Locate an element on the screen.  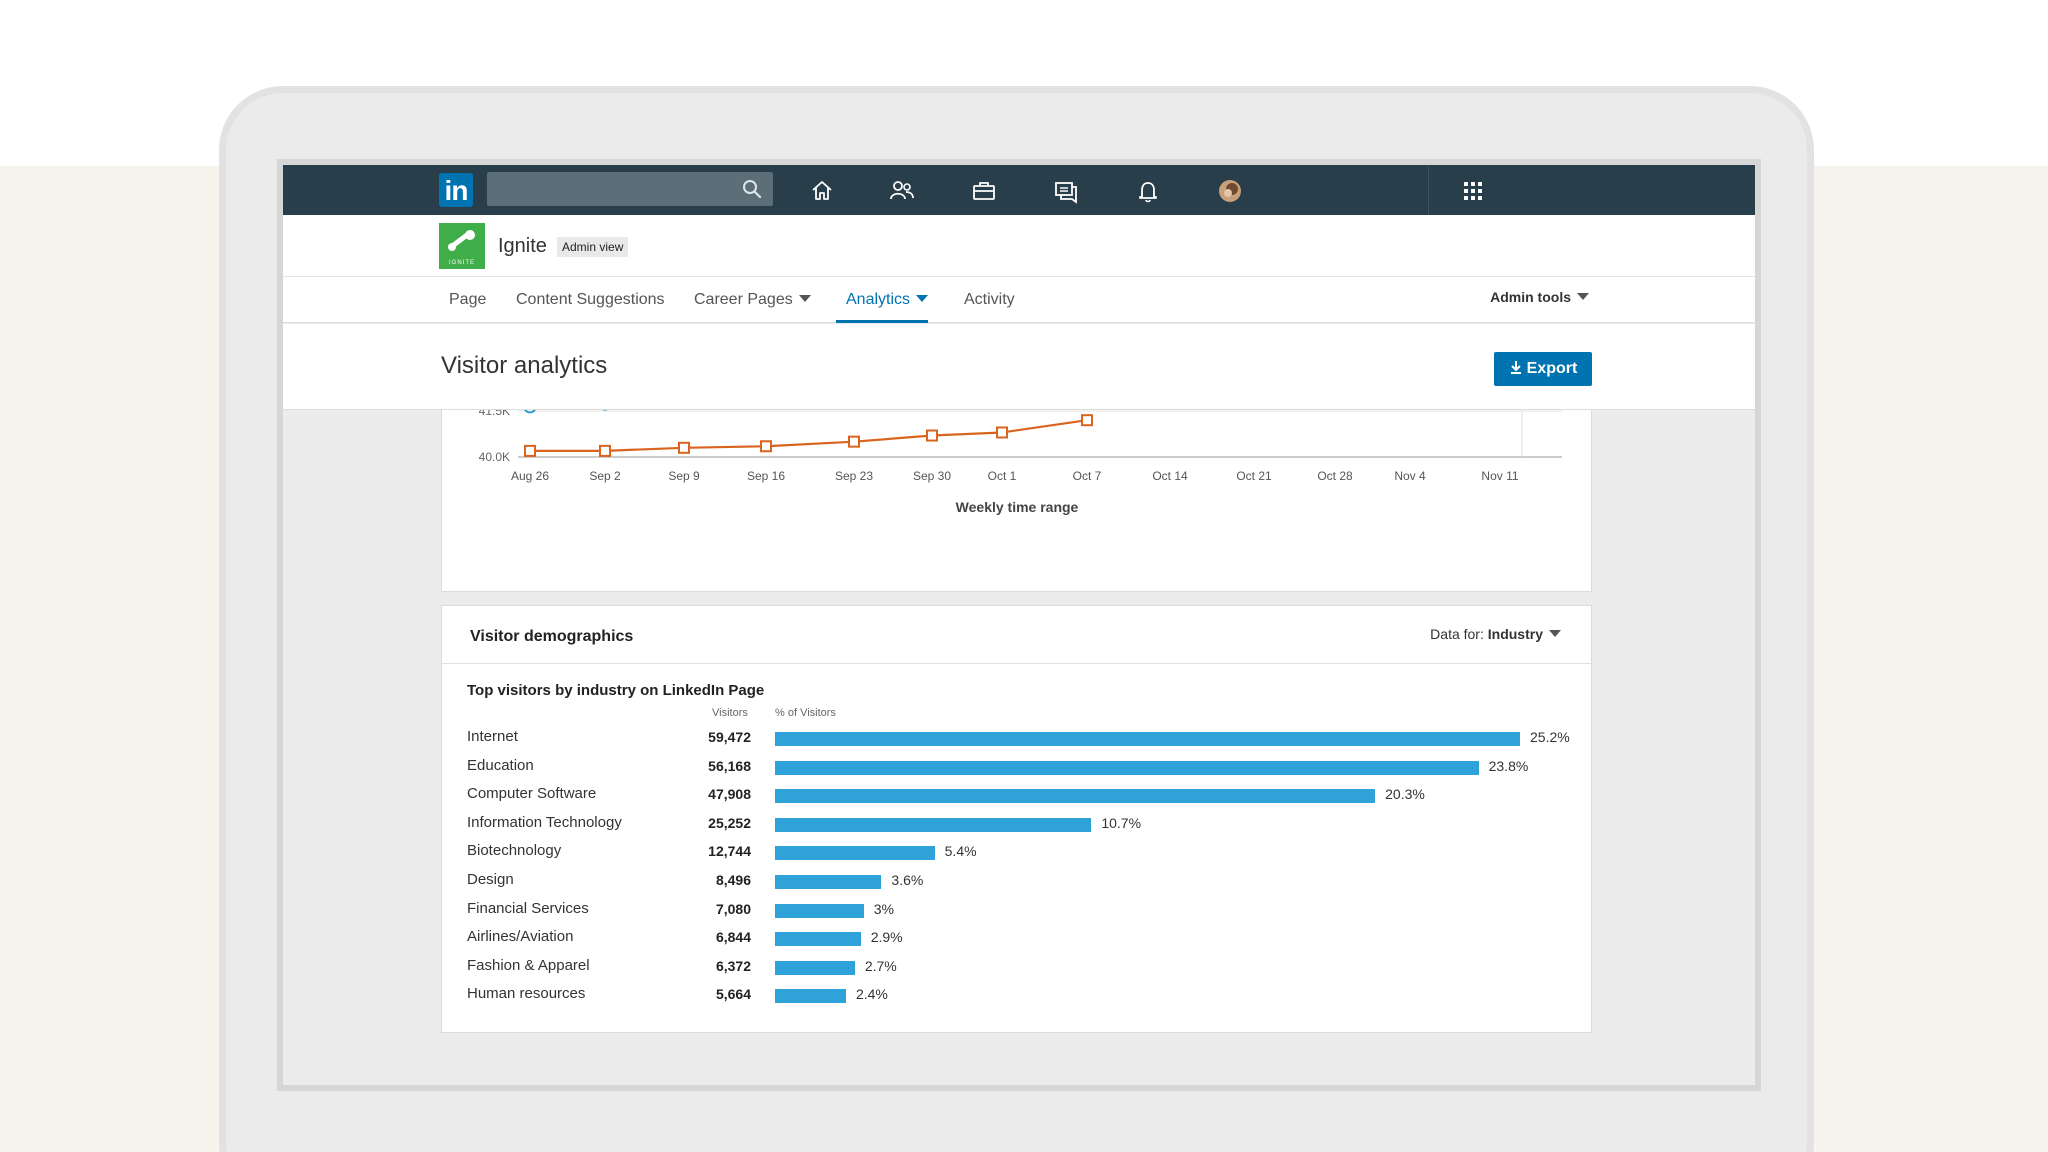
active-tab-indicator is located at coordinates (882, 321).